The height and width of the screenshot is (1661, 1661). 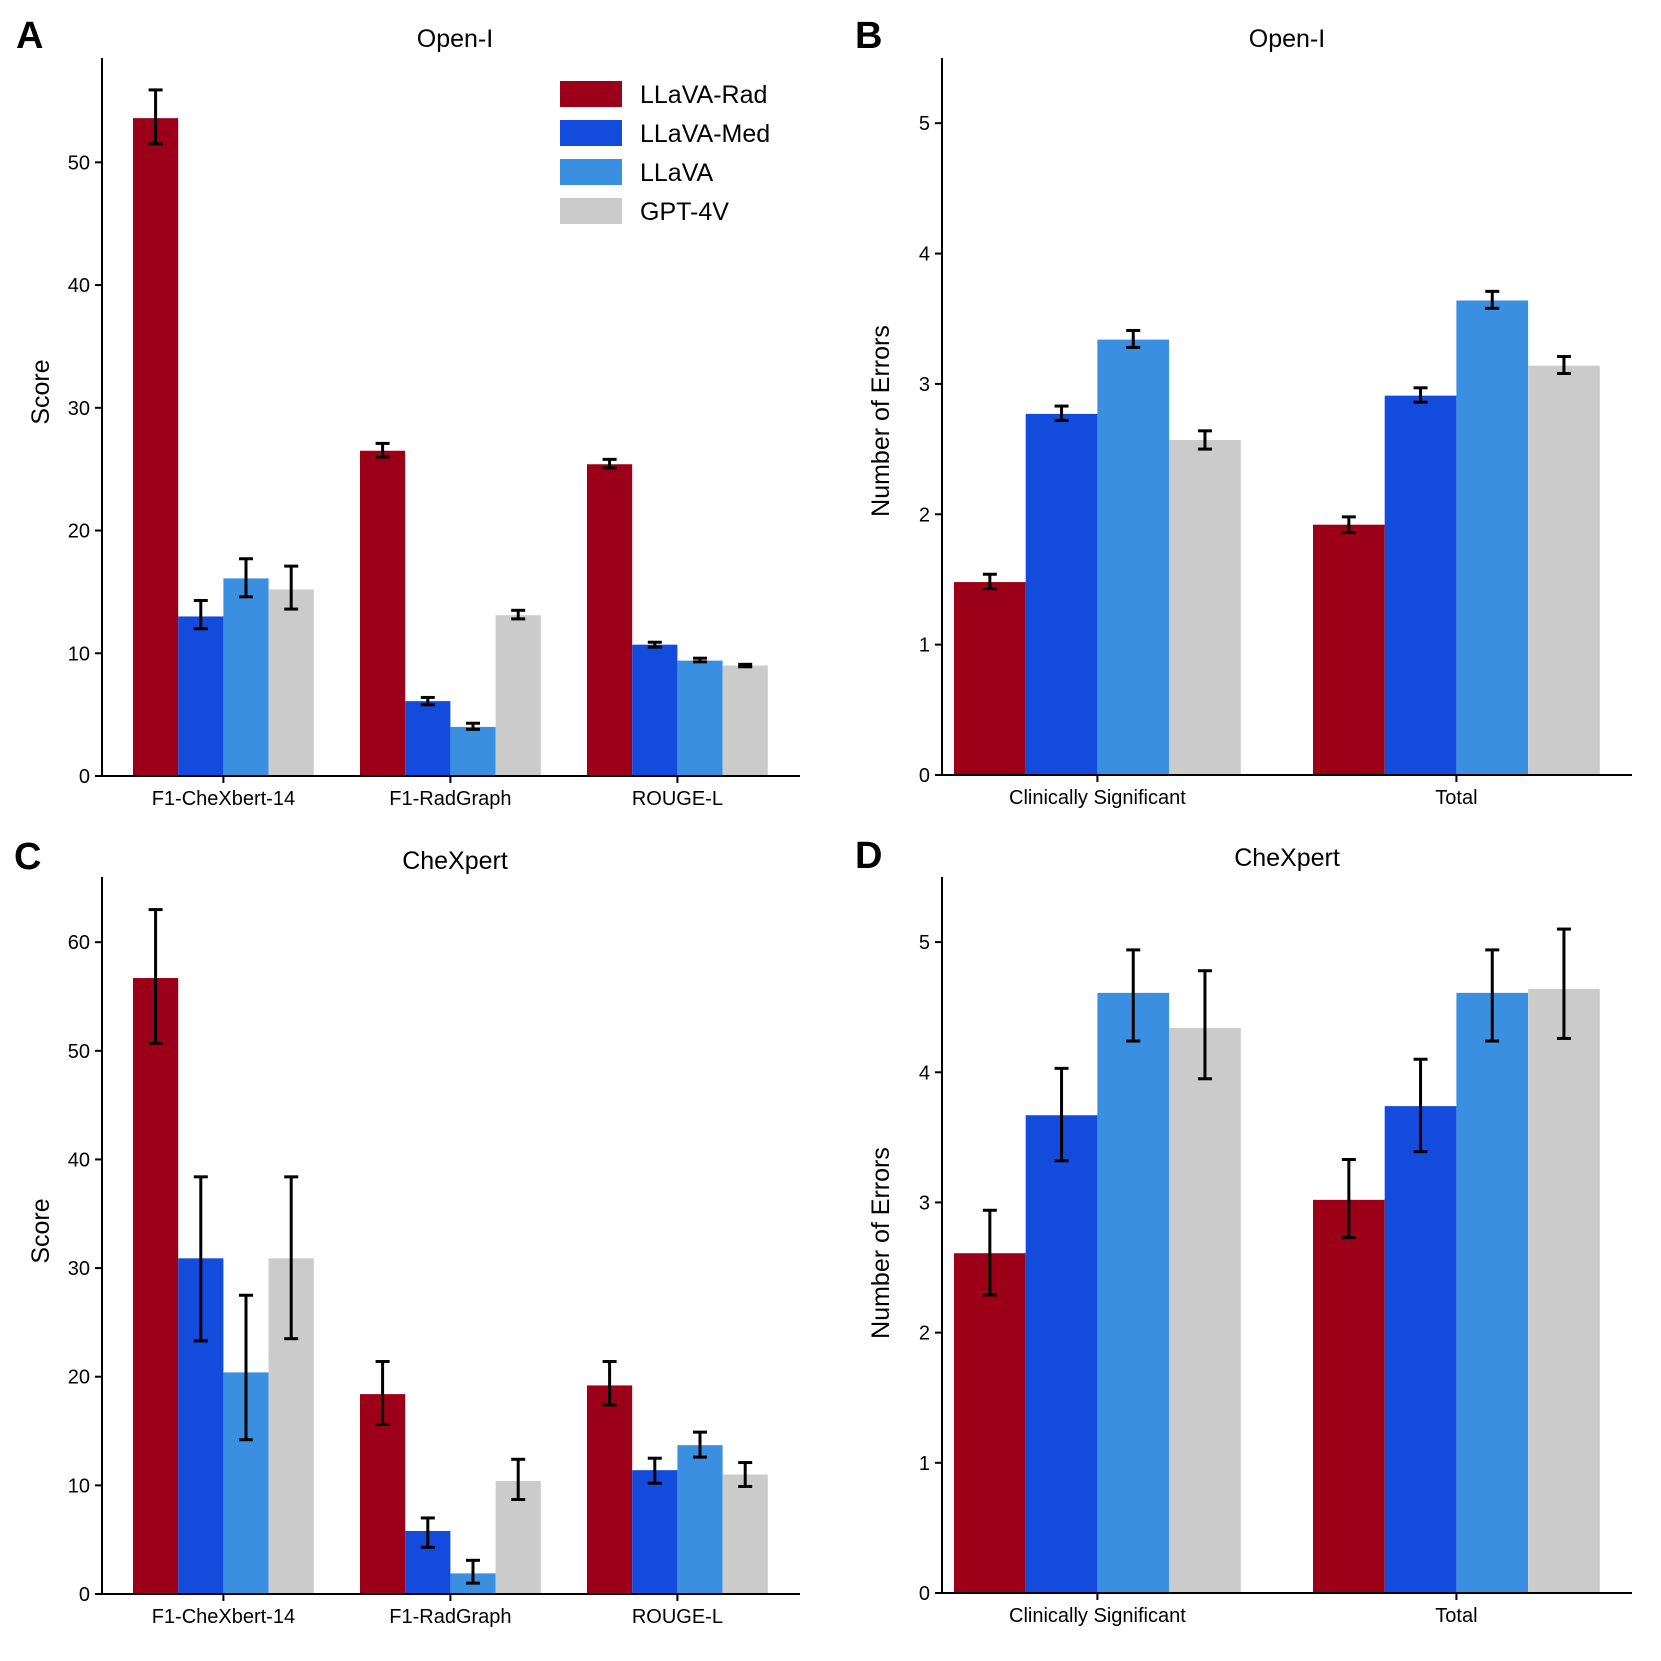 What do you see at coordinates (518, 1479) in the screenshot?
I see `panel-c-error-bar-gpt-4v-f1-radgraph` at bounding box center [518, 1479].